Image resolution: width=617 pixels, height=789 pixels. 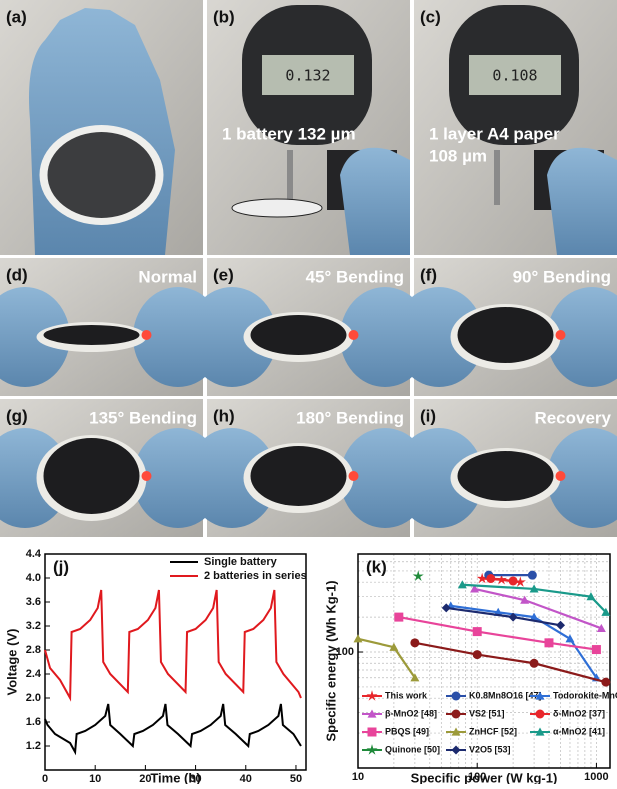 I want to click on legend-label: δ-MnO2 [37], so click(x=579, y=713).